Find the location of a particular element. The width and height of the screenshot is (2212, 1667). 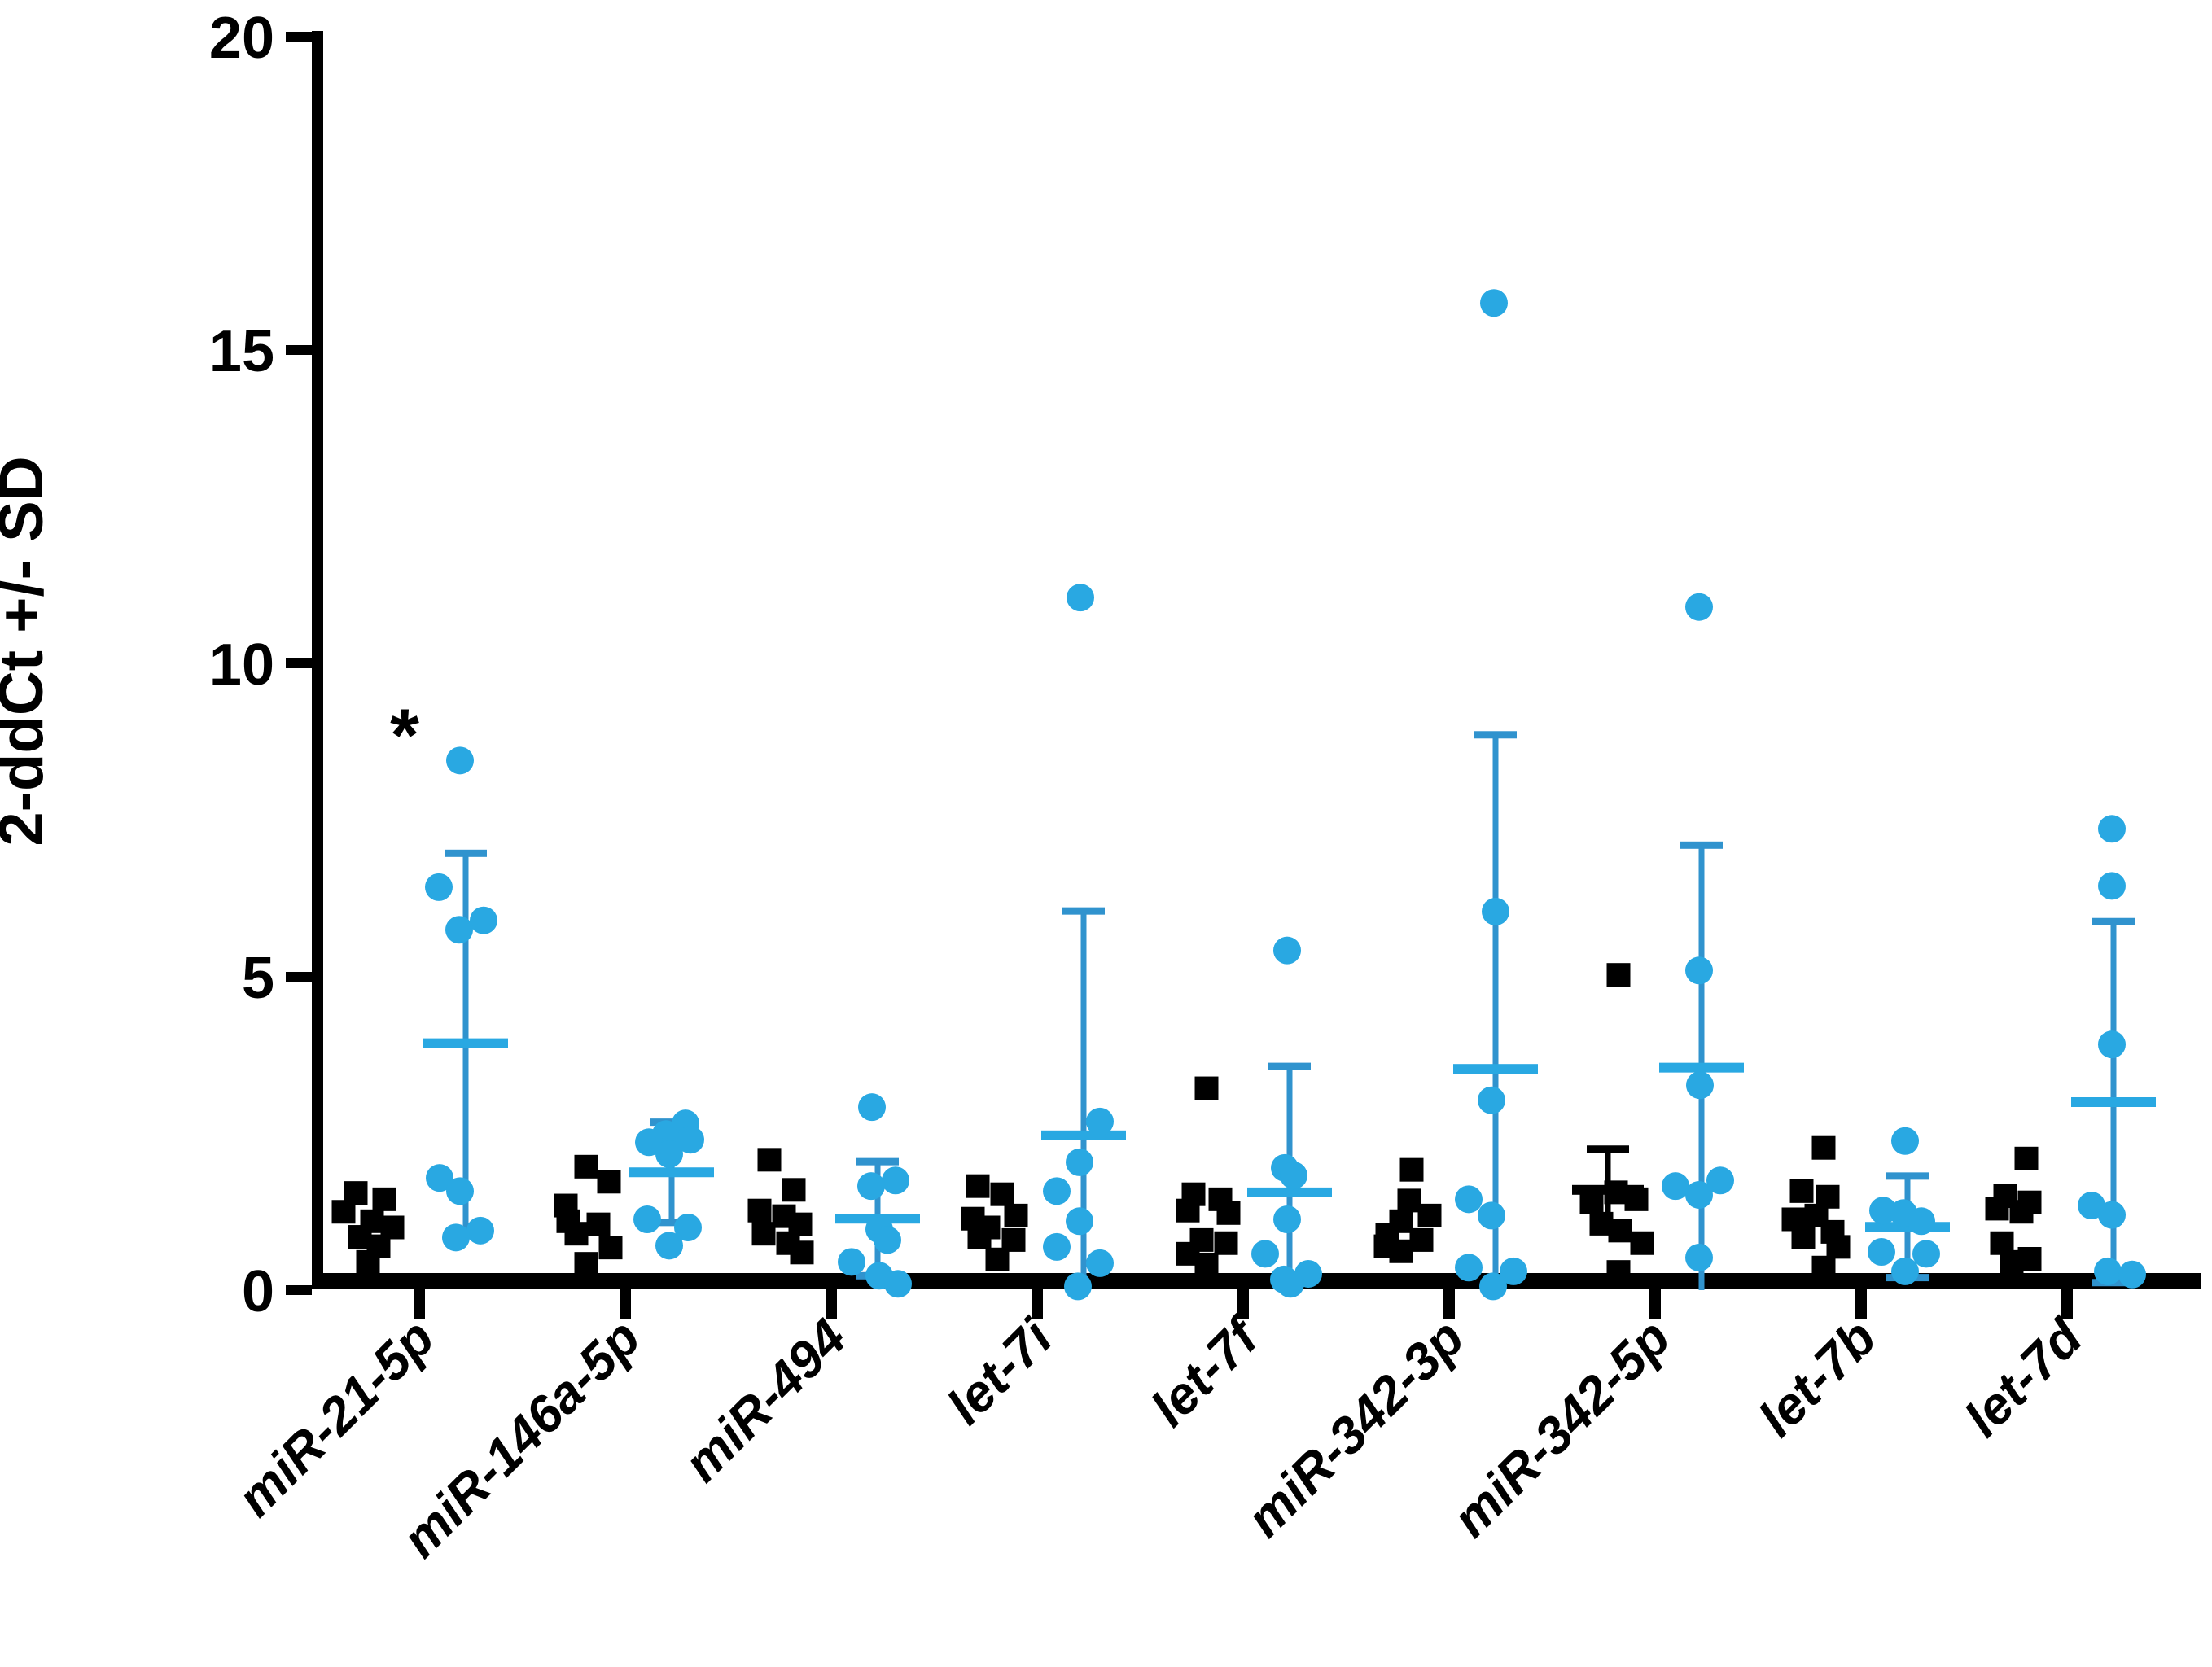

x-category-label: let-7i is located at coordinates (999, 1371).